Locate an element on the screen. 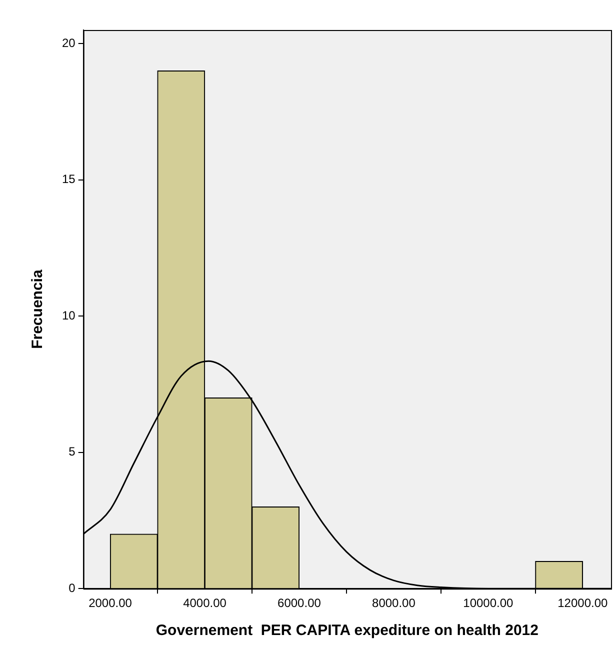 The height and width of the screenshot is (656, 613). x-tick-label: 8000.00 is located at coordinates (394, 603).